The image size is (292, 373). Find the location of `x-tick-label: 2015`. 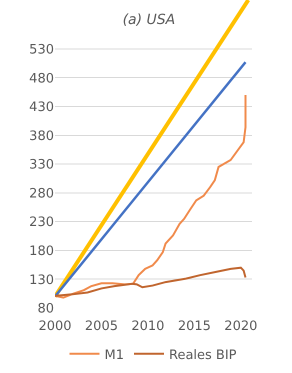

x-tick-label: 2015 is located at coordinates (194, 326).